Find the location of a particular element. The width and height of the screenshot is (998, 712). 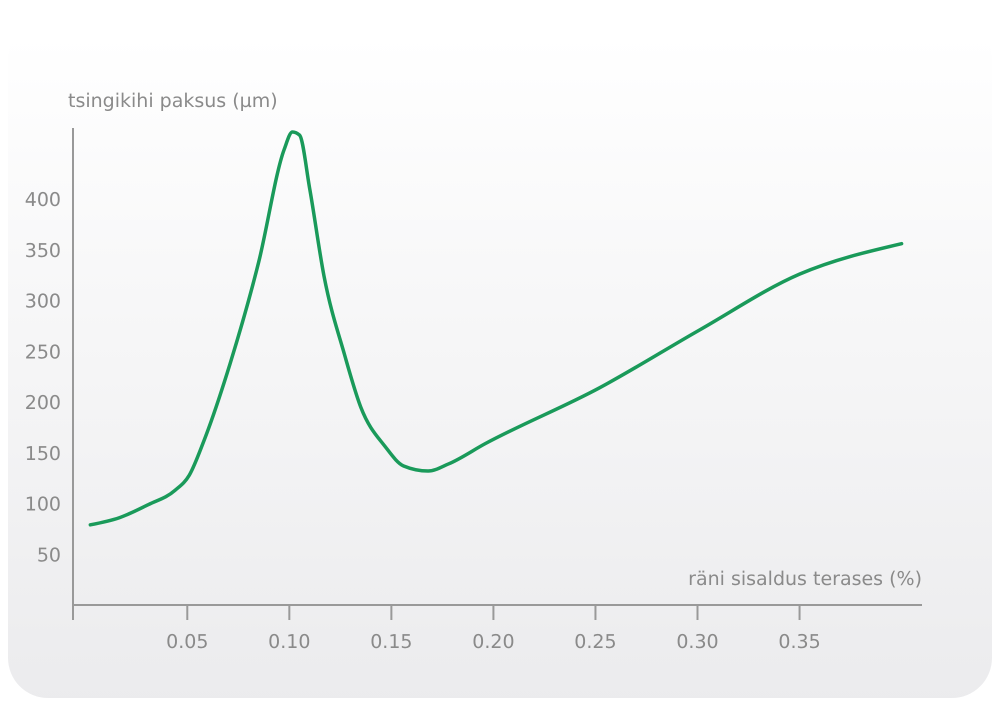

y-tick-label: 200 is located at coordinates (42, 403).